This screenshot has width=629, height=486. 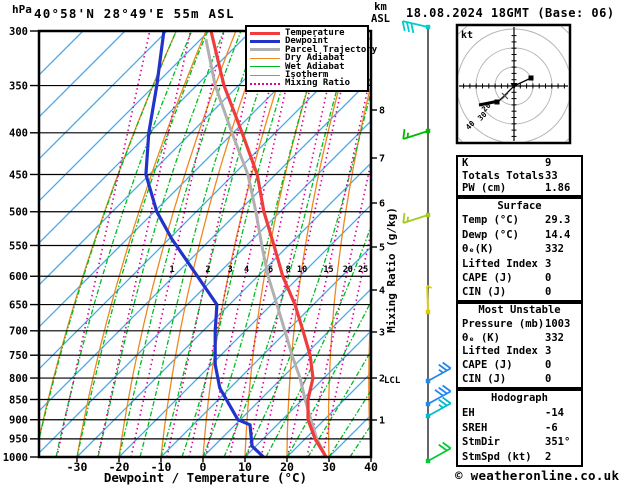 What do you see at coordinates (558, 188) in the screenshot?
I see `stat-value: 1.86` at bounding box center [558, 188].